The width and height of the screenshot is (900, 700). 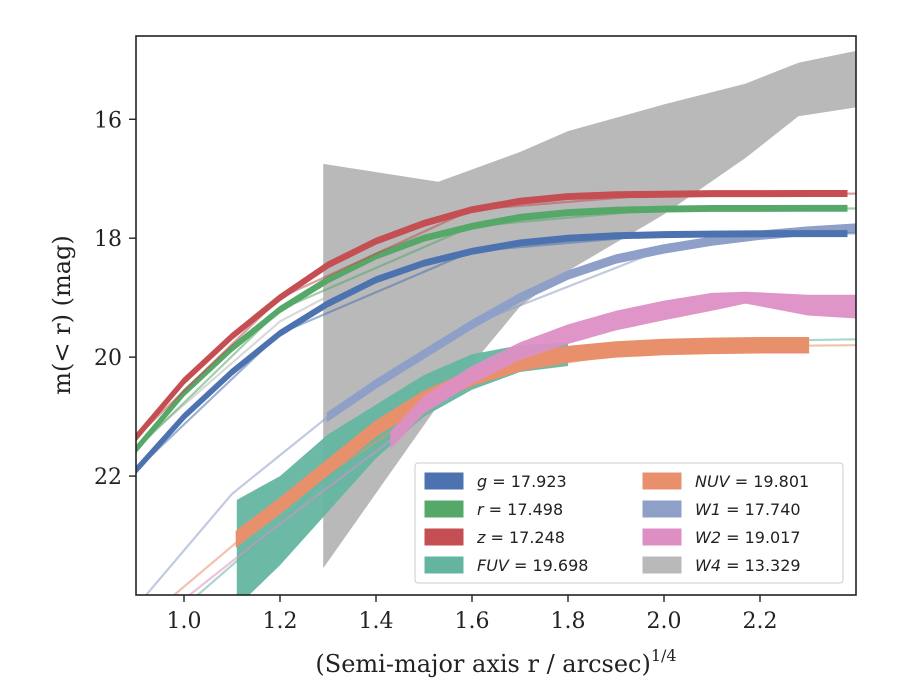 I want to click on legend-swatch-FUV, so click(x=444, y=565).